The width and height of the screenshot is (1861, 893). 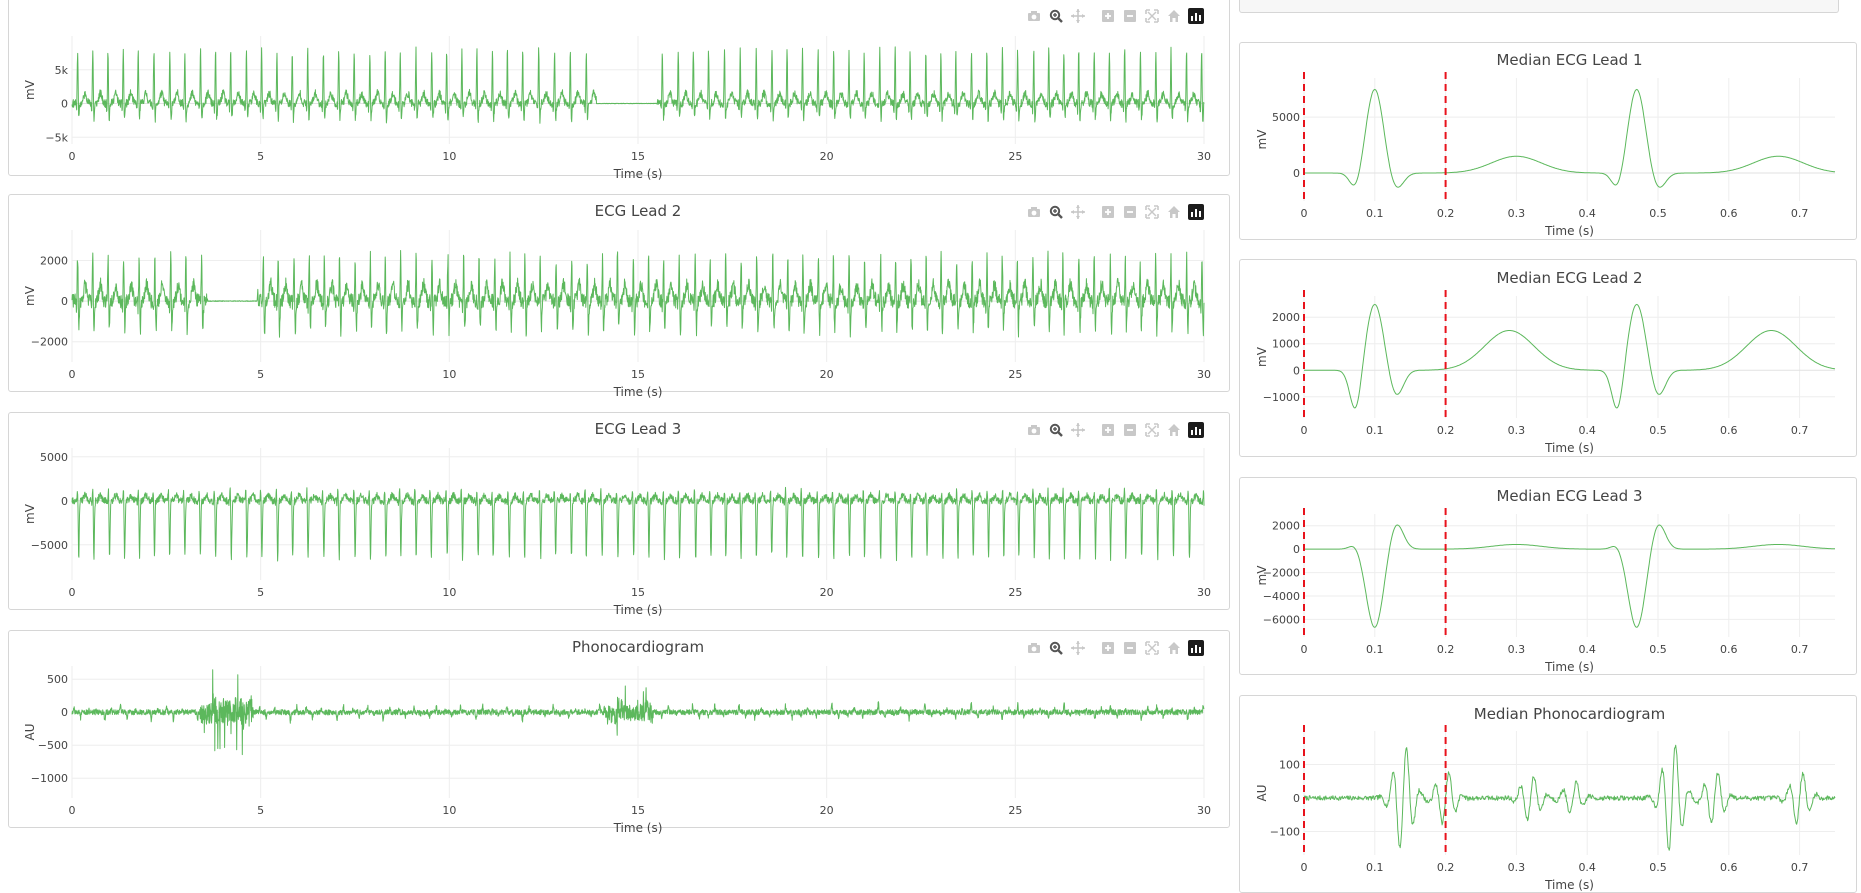 What do you see at coordinates (619, 729) in the screenshot?
I see `chart-panel-pcg` at bounding box center [619, 729].